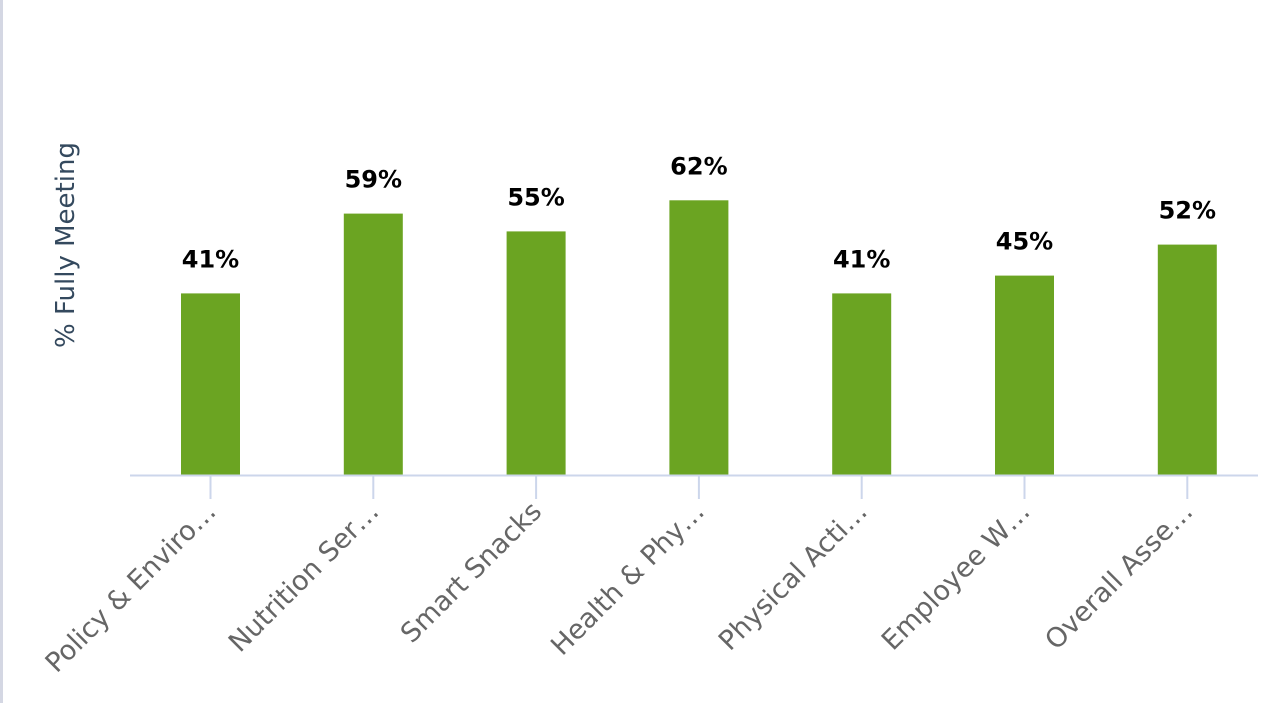  What do you see at coordinates (698, 166) in the screenshot?
I see `value-label-4: 62%` at bounding box center [698, 166].